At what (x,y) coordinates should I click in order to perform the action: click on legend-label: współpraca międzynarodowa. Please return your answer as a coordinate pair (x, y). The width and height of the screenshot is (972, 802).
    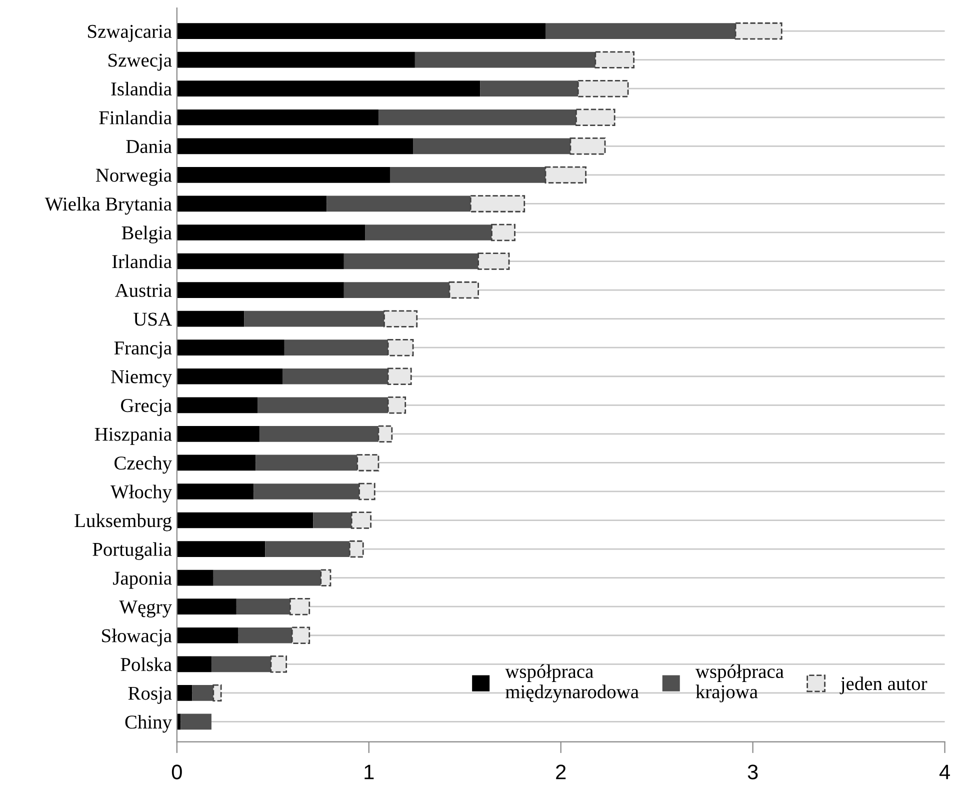
    Looking at the image, I should click on (572, 683).